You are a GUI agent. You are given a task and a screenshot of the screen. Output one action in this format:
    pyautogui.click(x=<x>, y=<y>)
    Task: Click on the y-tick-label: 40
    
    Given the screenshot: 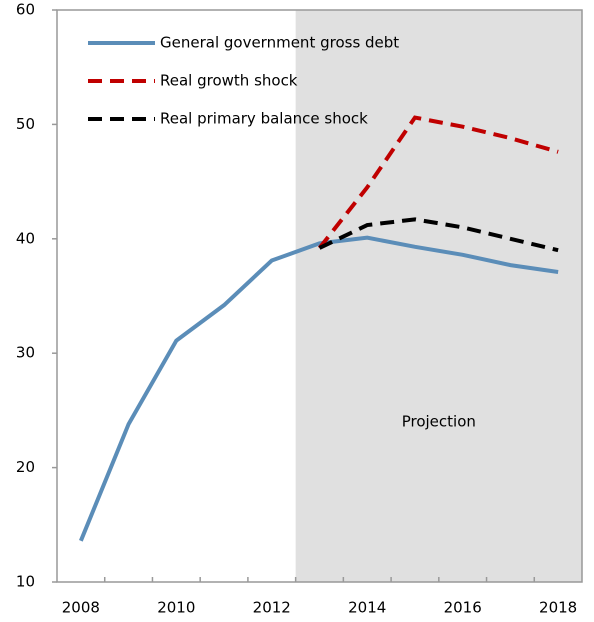 What is the action you would take?
    pyautogui.click(x=25, y=238)
    